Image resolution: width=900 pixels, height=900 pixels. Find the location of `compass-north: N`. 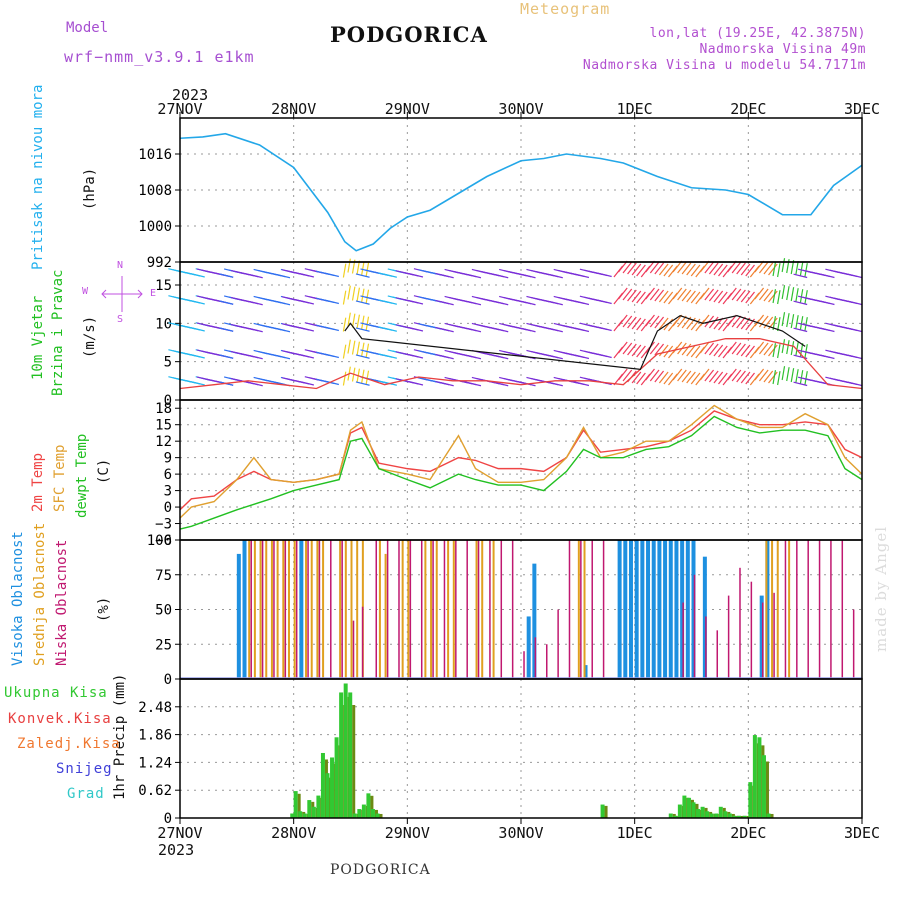

compass-north: N is located at coordinates (120, 265).